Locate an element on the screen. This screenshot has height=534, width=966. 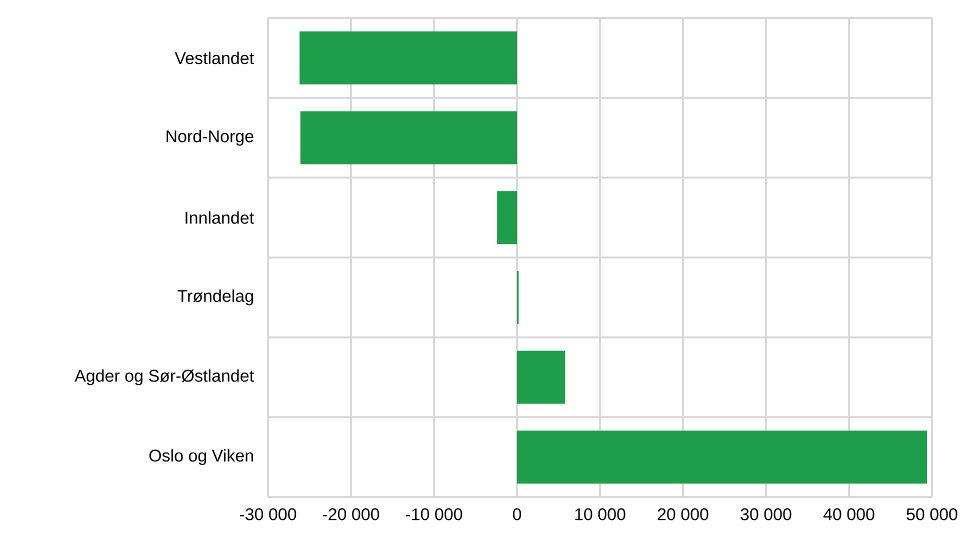
x-tick-label: 0 is located at coordinates (517, 514).